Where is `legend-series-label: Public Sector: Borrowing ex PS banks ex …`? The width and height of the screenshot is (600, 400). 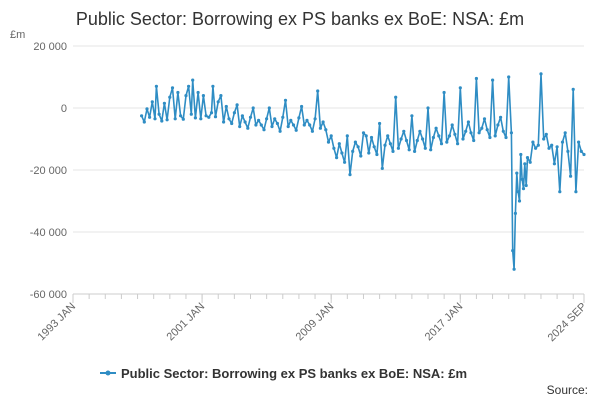
legend-series-label: Public Sector: Borrowing ex PS banks ex … is located at coordinates (294, 373).